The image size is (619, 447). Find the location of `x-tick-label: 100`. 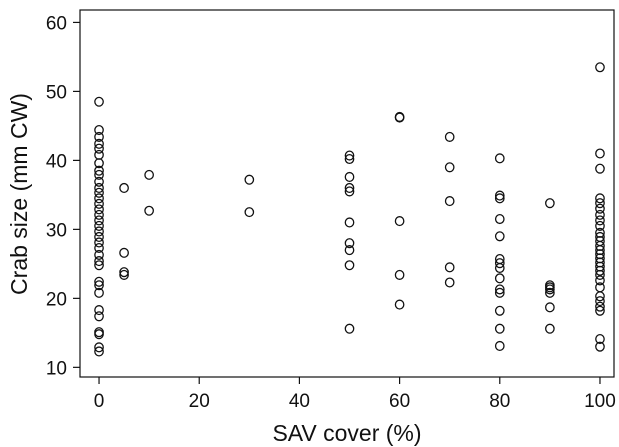

x-tick-label: 100 is located at coordinates (600, 401).